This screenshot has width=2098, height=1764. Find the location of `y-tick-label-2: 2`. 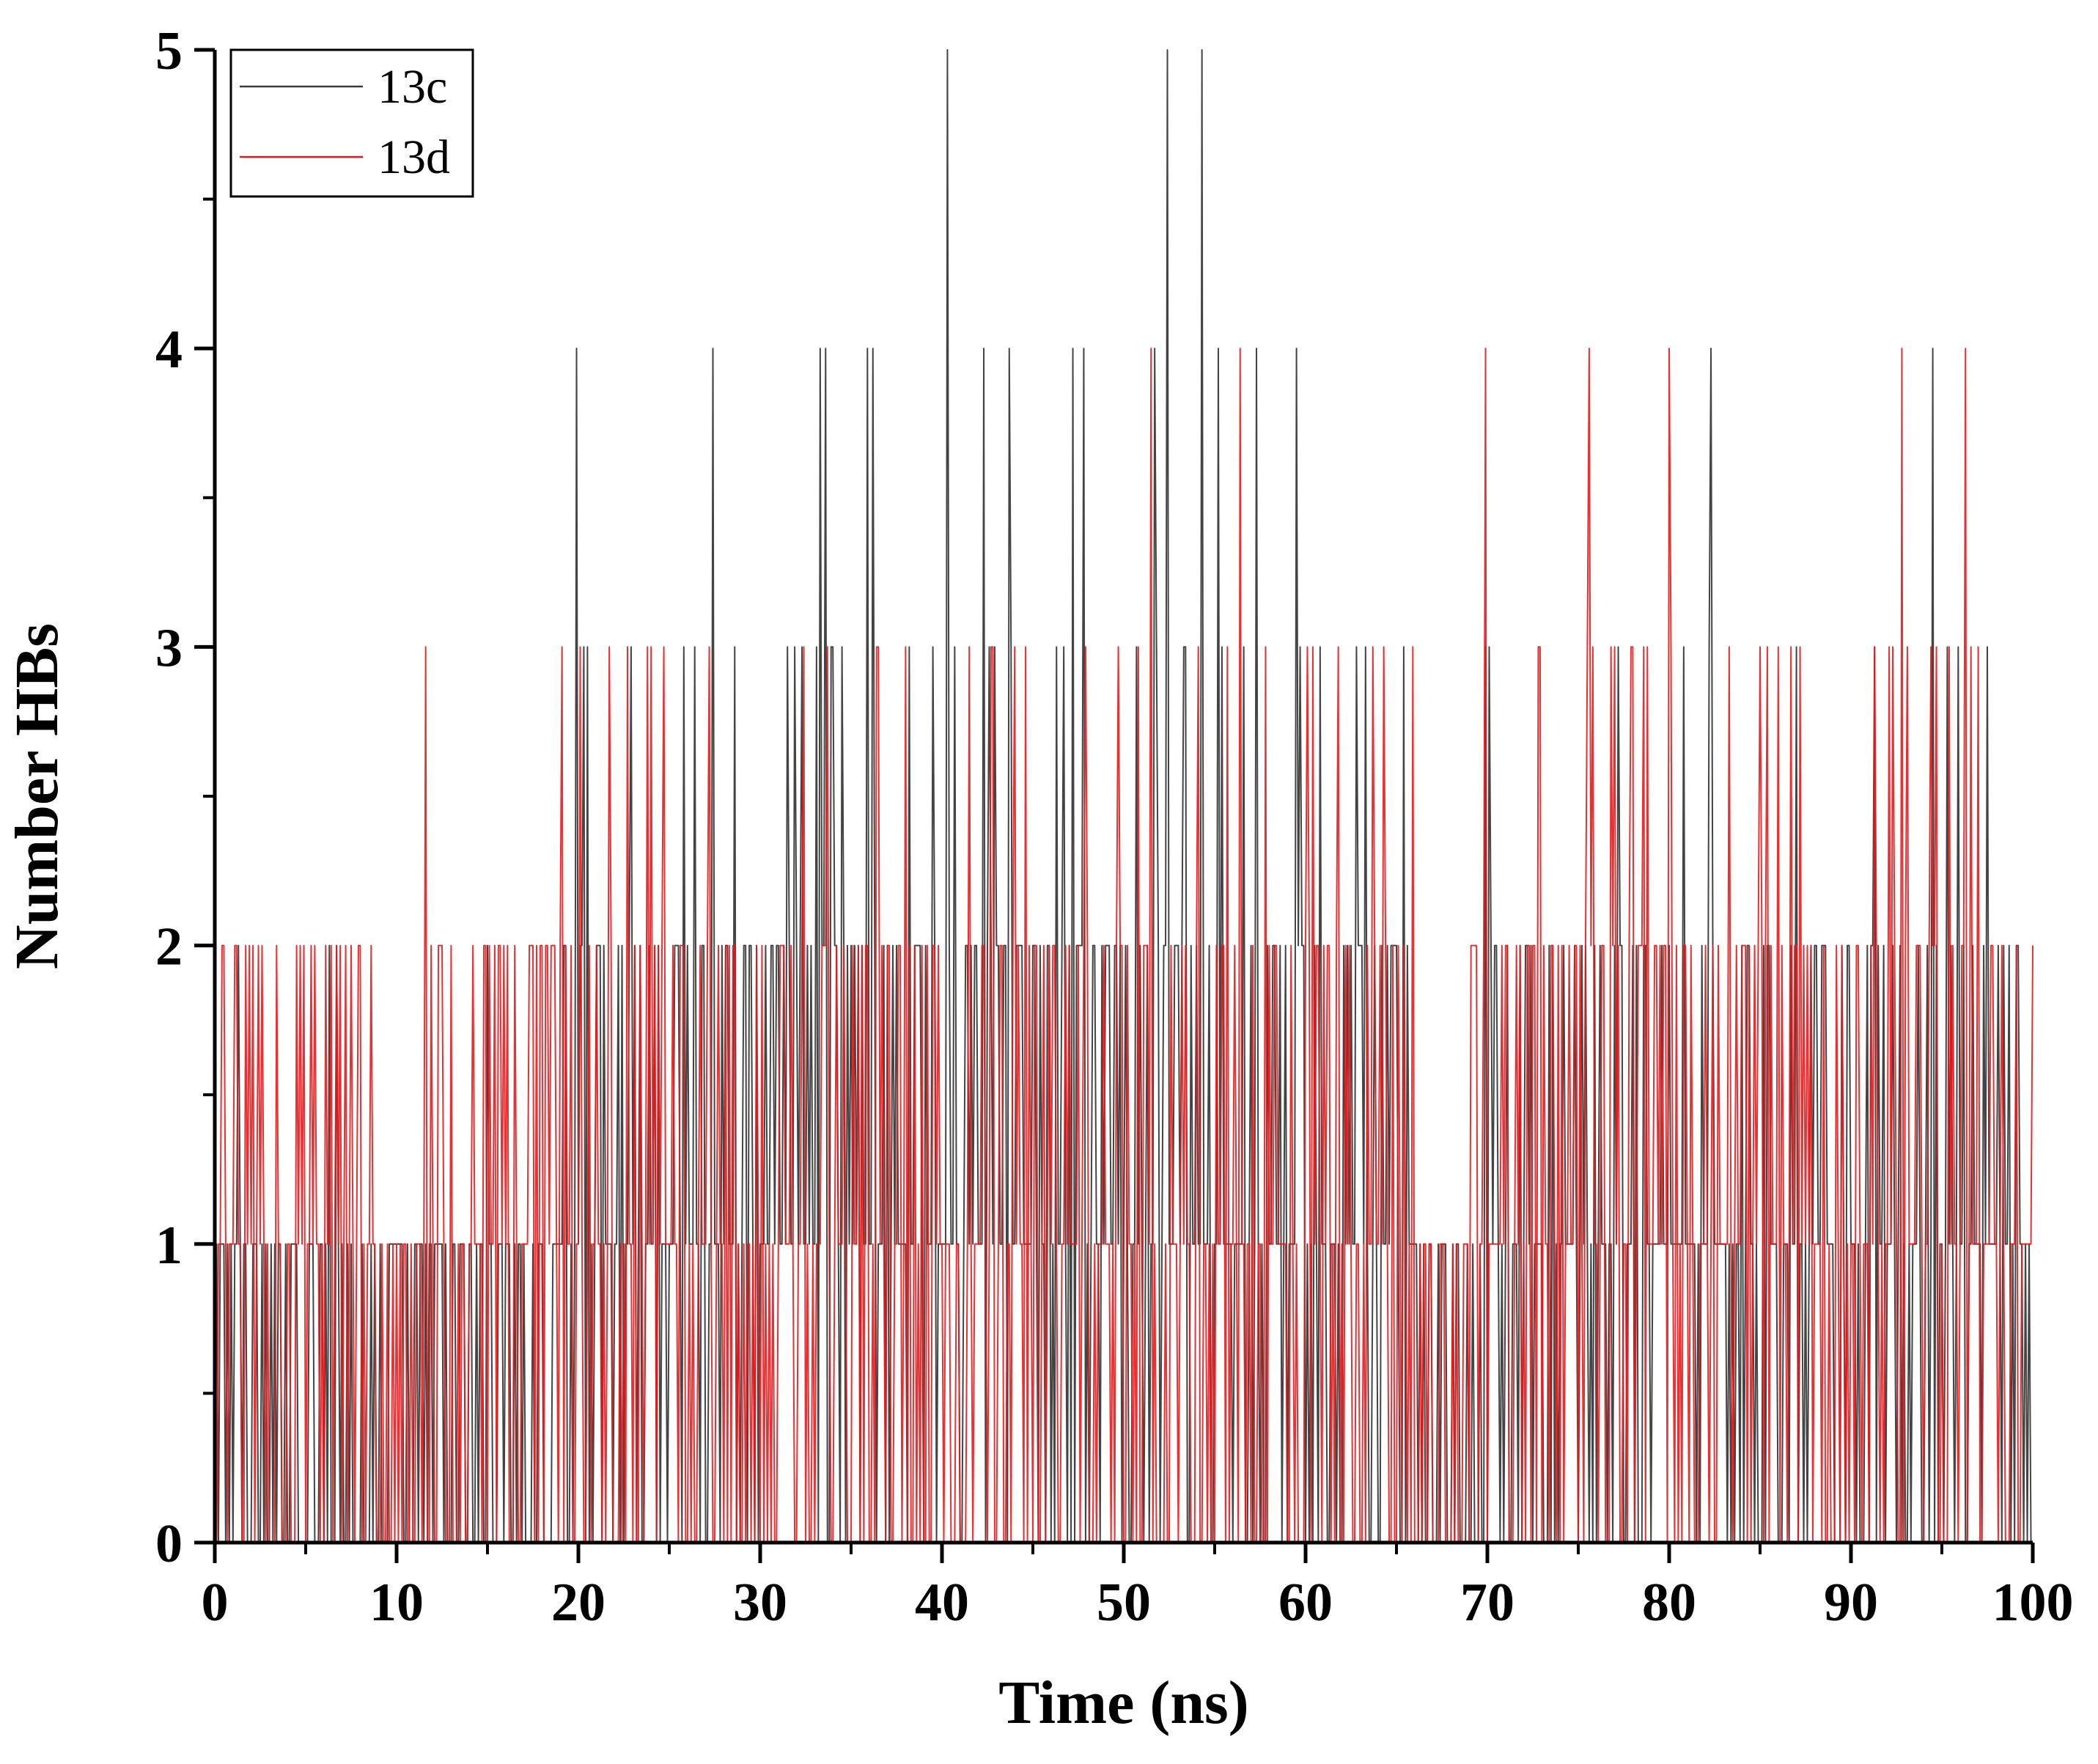

y-tick-label-2: 2 is located at coordinates (169, 947).